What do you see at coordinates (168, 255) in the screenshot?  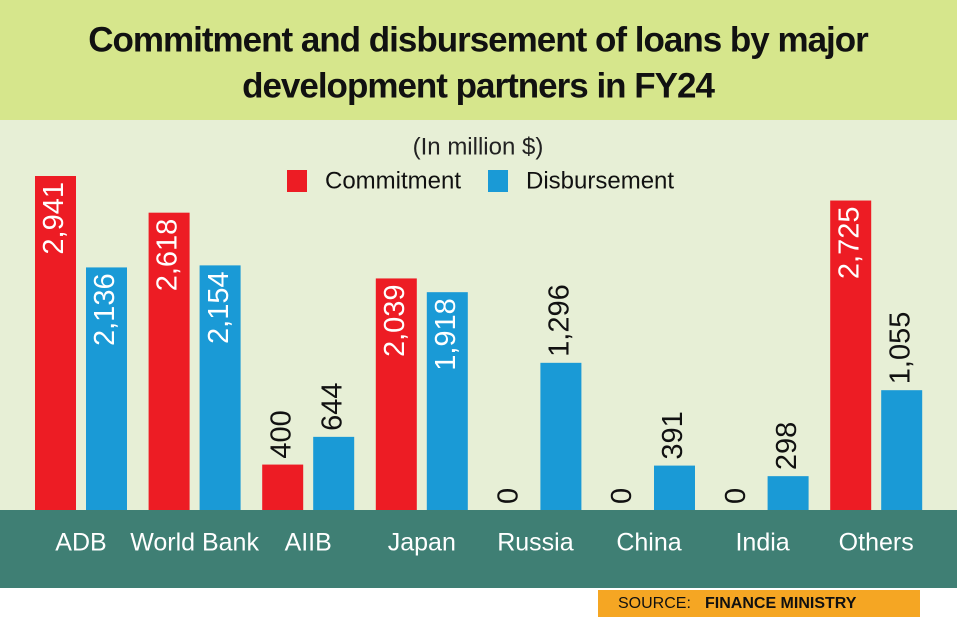 I see `value-label: 2,618` at bounding box center [168, 255].